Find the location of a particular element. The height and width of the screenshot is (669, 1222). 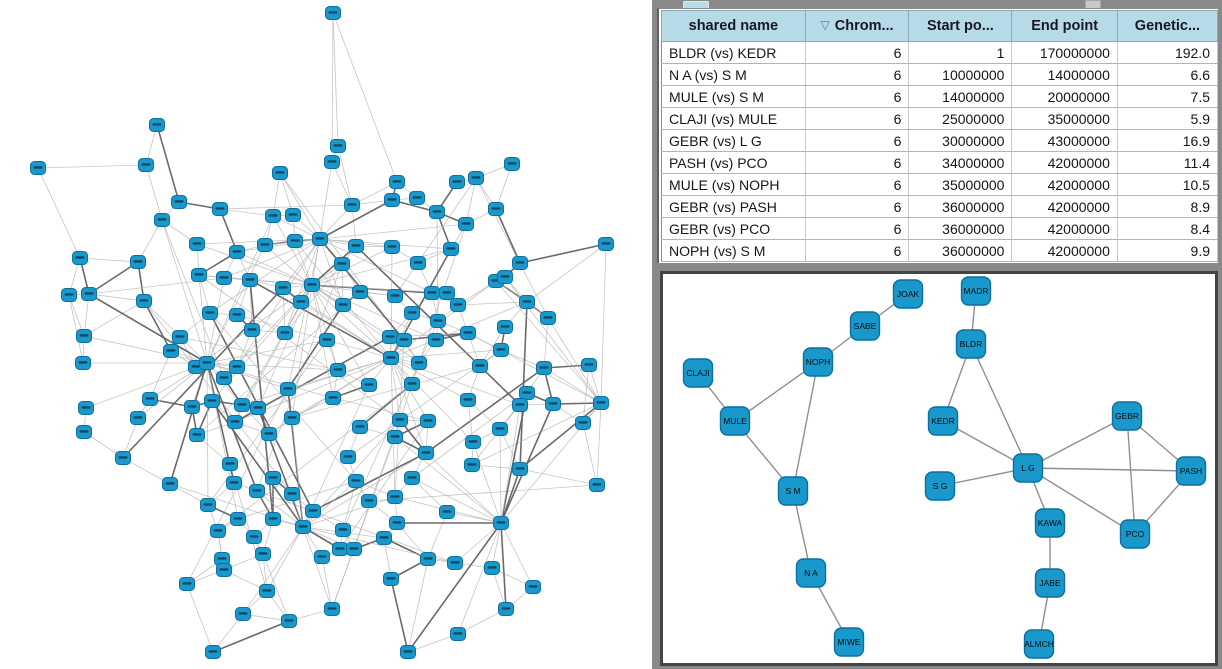

cell-shared-name: GEBR (vs) PCO is located at coordinates (733, 228).